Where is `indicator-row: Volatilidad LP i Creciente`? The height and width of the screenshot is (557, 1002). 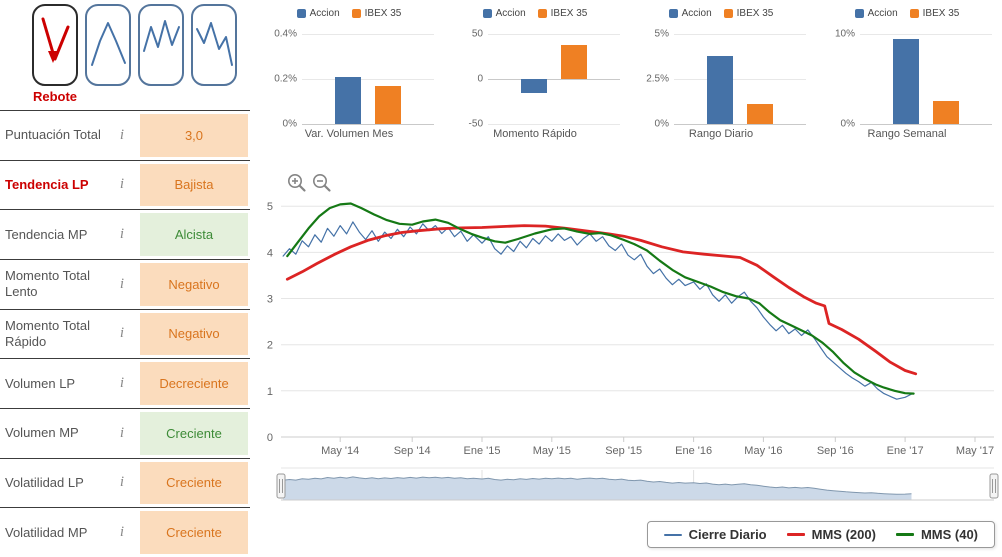
indicator-row: Volatilidad LP i Creciente is located at coordinates (125, 482).